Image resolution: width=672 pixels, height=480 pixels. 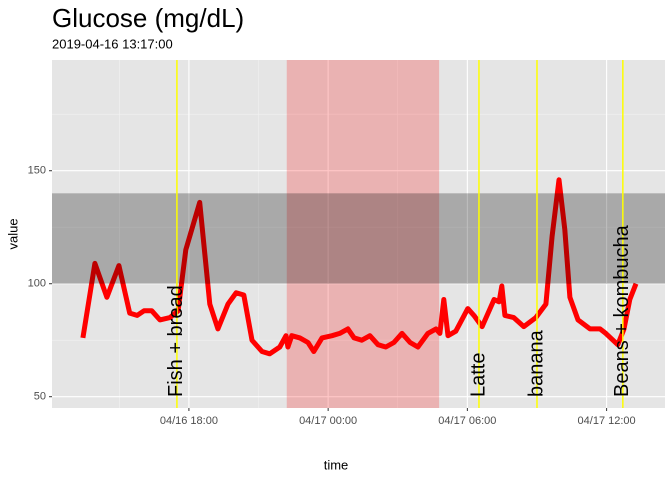 I want to click on event-label: Fish + bread, so click(x=176, y=341).